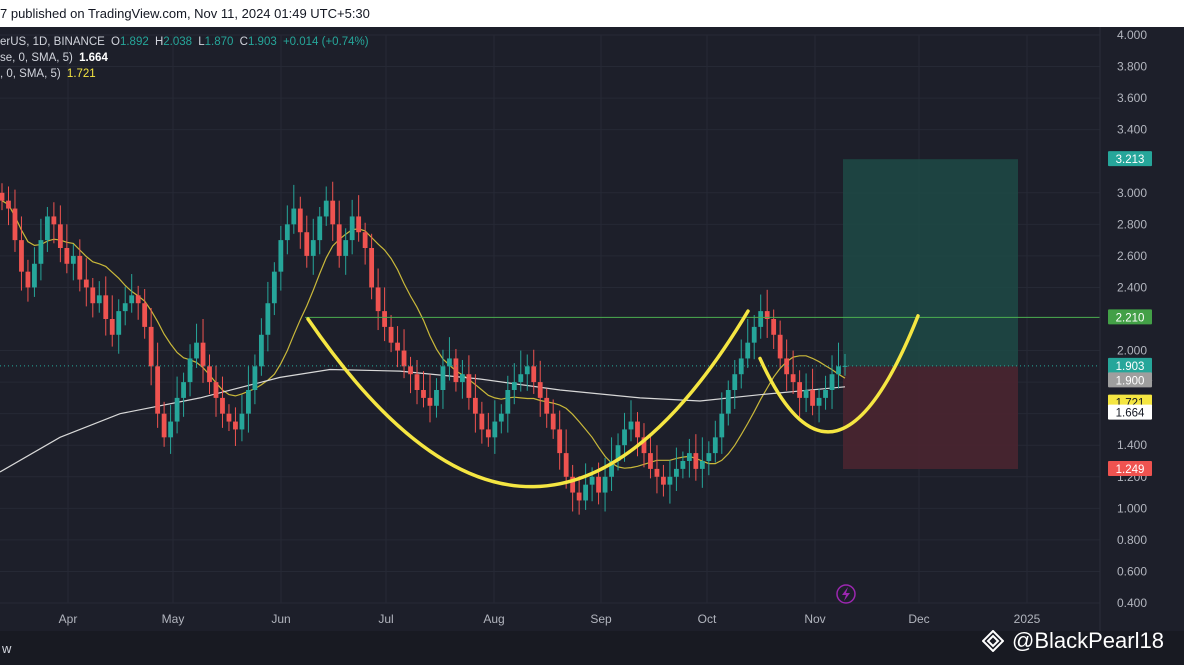 The image size is (1184, 665). What do you see at coordinates (930, 314) in the screenshot?
I see `position-zones` at bounding box center [930, 314].